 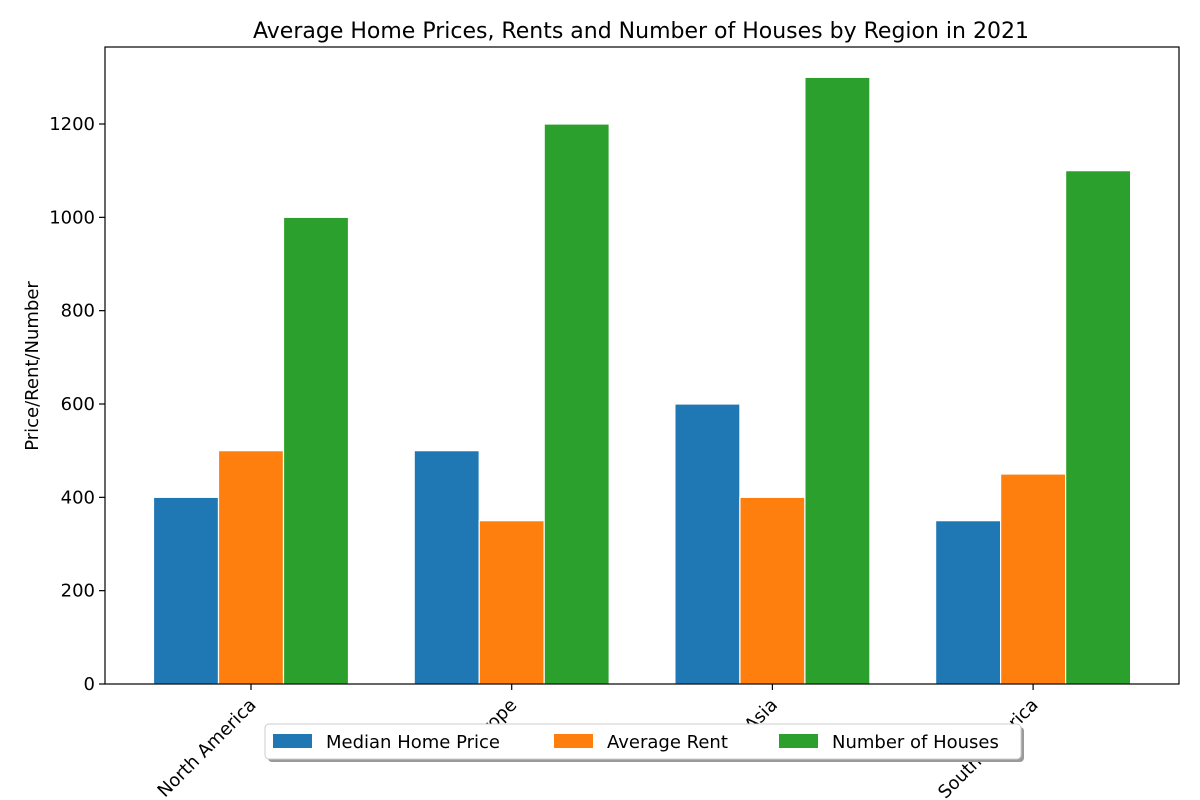 I want to click on y-tick-label: 600, so click(x=78, y=404).